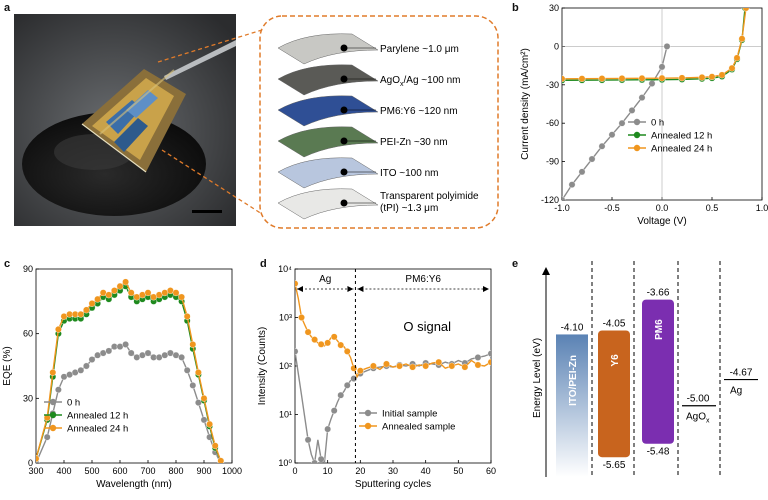  Describe the element at coordinates (418, 427) in the screenshot. I see `legend-label-1: Annealed sample` at that location.